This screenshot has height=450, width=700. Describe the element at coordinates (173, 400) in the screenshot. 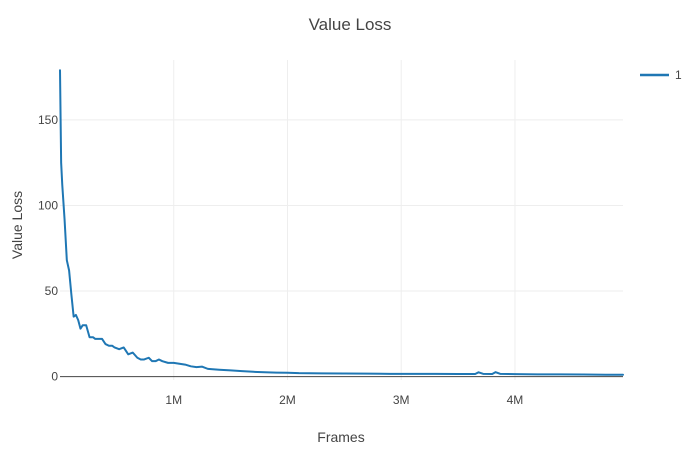

I see `x-tick-label-0: 1M` at that location.